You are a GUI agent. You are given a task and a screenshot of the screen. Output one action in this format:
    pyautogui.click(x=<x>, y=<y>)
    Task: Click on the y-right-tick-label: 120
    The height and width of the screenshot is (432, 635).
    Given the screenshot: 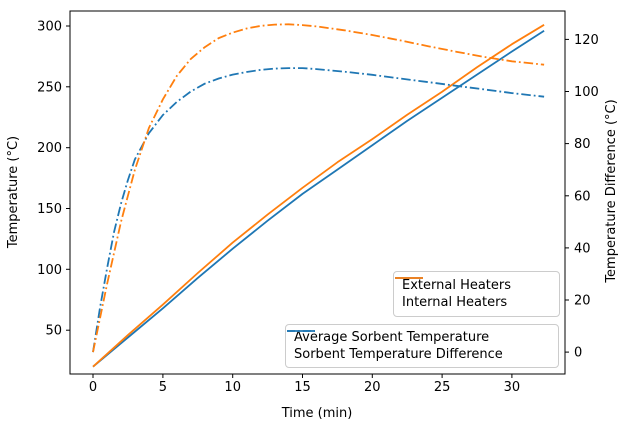 What is the action you would take?
    pyautogui.click(x=586, y=40)
    